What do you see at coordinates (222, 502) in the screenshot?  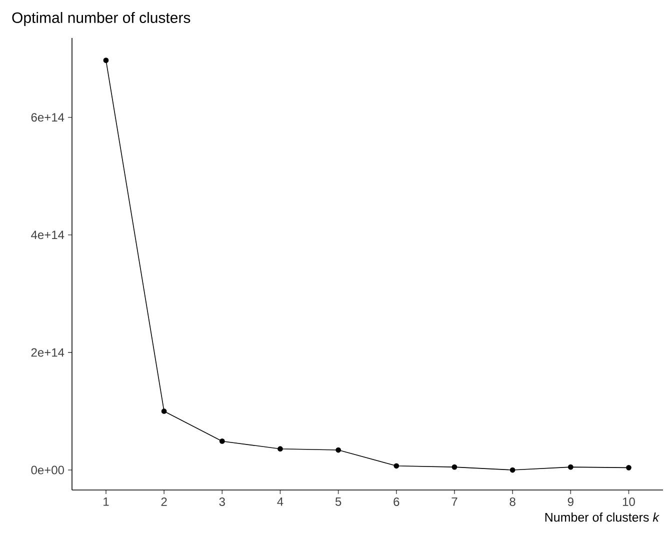 I see `x-tick-label: 3` at bounding box center [222, 502].